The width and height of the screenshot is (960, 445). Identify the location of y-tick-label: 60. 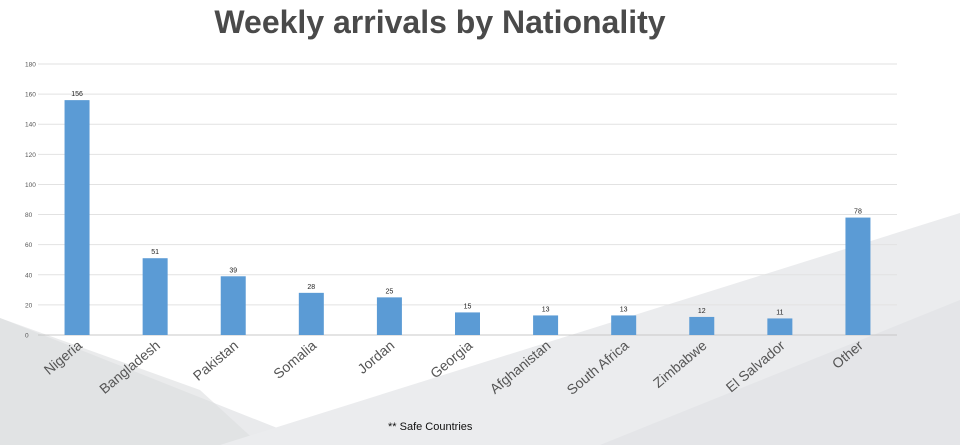
(29, 245).